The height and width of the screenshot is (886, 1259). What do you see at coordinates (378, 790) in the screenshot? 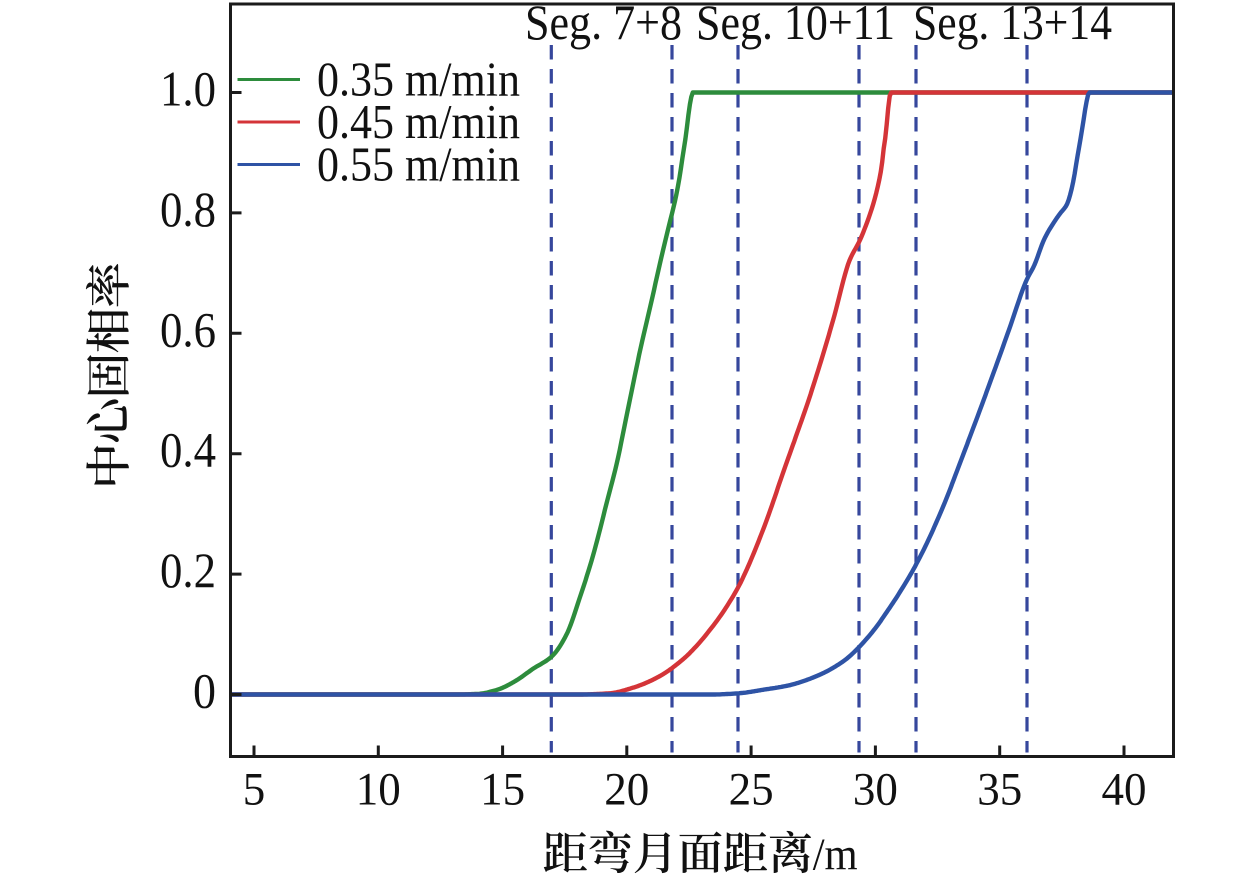
I see `svg-text: 10` at bounding box center [378, 790].